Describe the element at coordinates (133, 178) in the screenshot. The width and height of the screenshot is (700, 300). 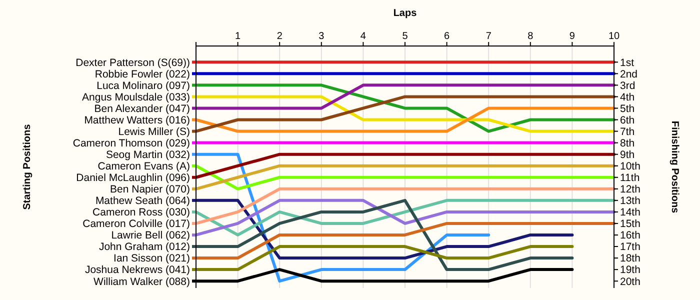
I see `legend-label: Daniel McLaughlin (096)` at that location.